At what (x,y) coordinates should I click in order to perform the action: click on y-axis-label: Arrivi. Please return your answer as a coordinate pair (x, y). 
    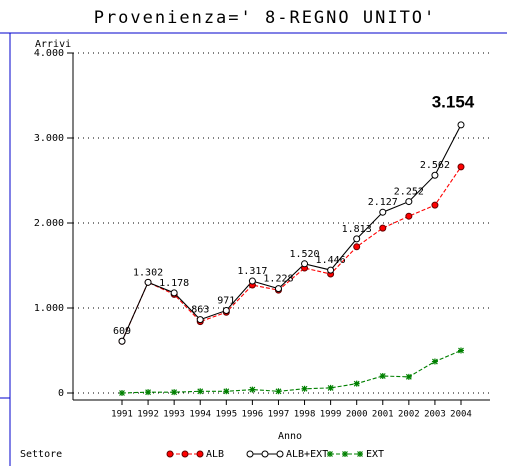
    Looking at the image, I should click on (53, 44).